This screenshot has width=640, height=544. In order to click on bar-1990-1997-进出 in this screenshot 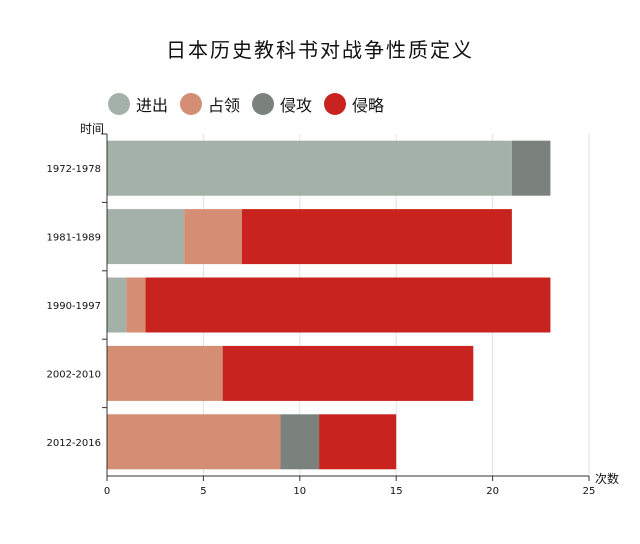, I will do `click(117, 305)`.